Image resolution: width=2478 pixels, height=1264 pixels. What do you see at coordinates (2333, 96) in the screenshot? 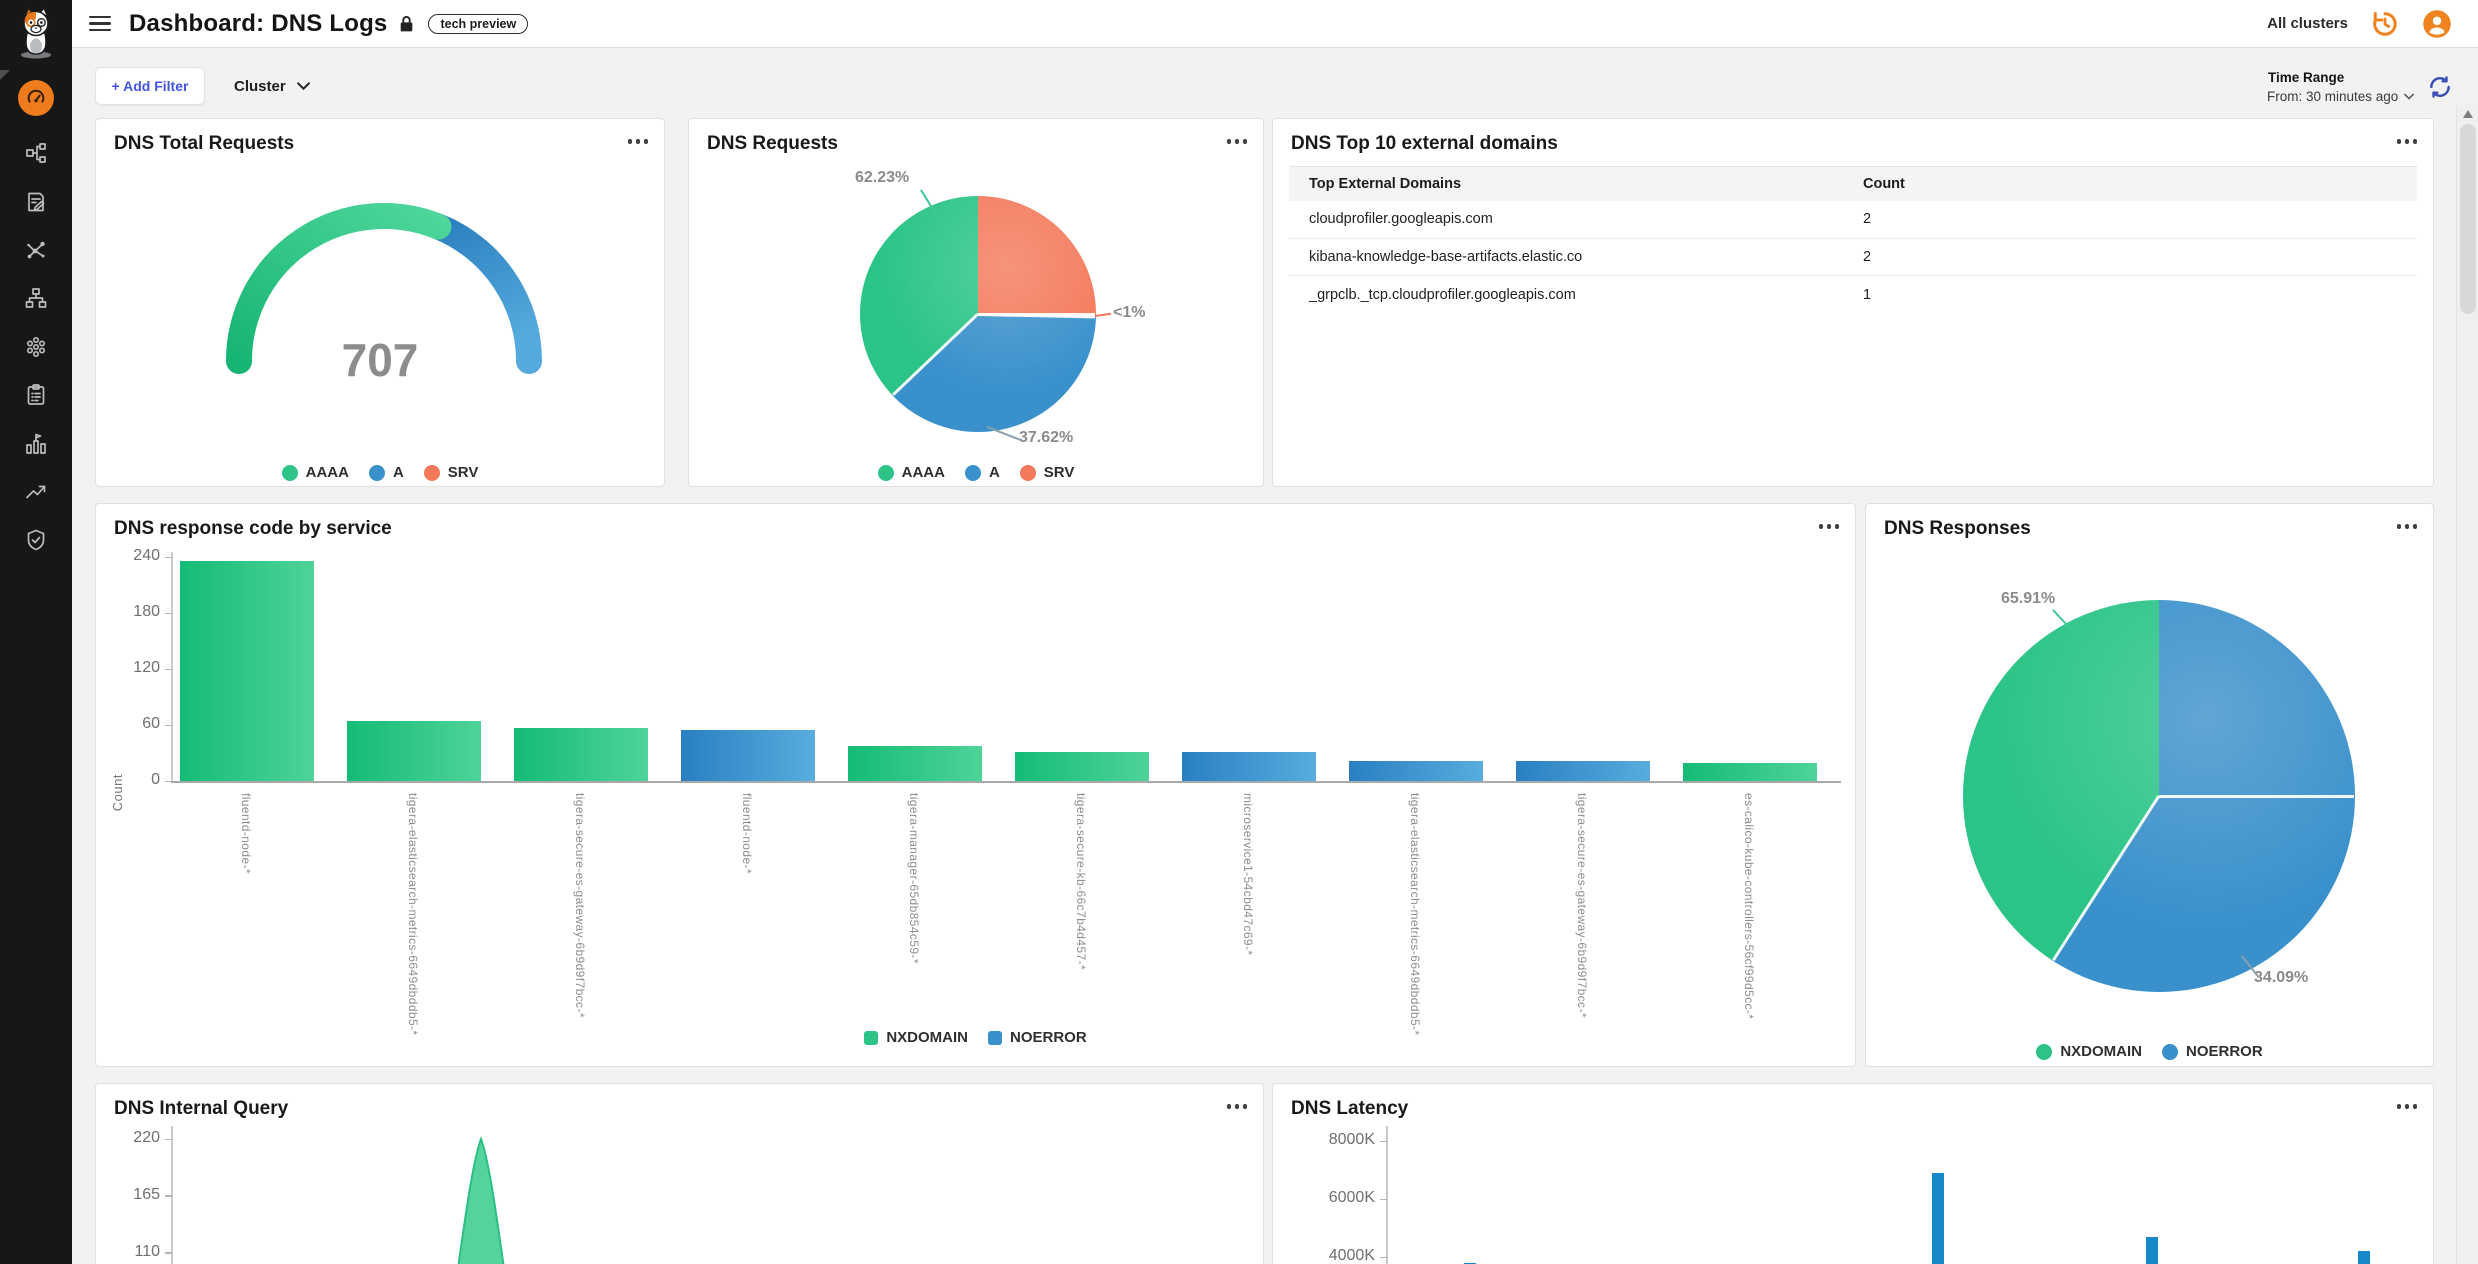
I see `time-range-value: From: 30 minutes ago` at bounding box center [2333, 96].